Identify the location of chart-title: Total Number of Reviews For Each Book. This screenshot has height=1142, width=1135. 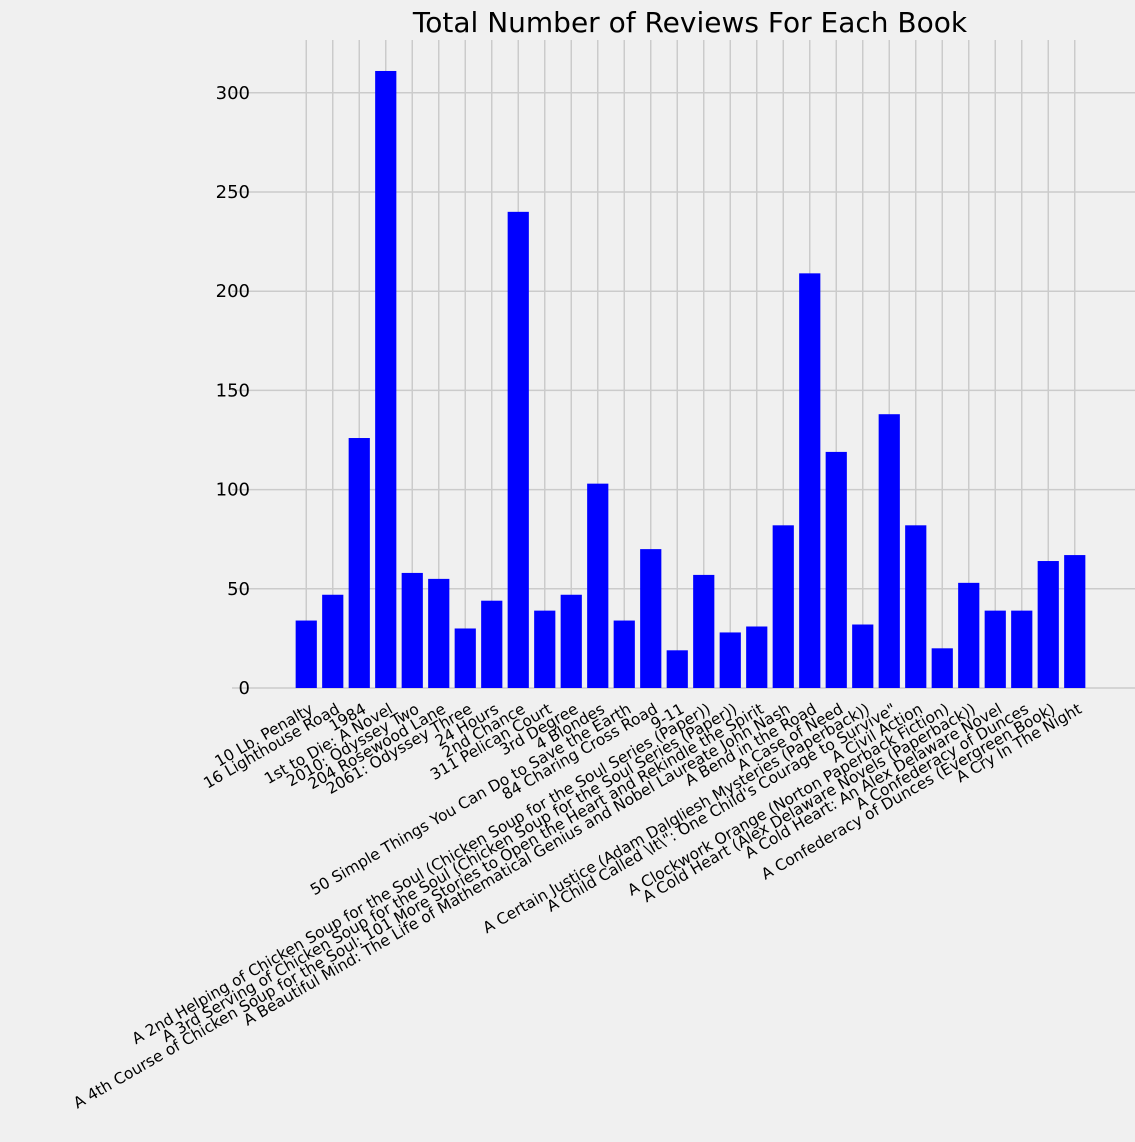
(690, 22).